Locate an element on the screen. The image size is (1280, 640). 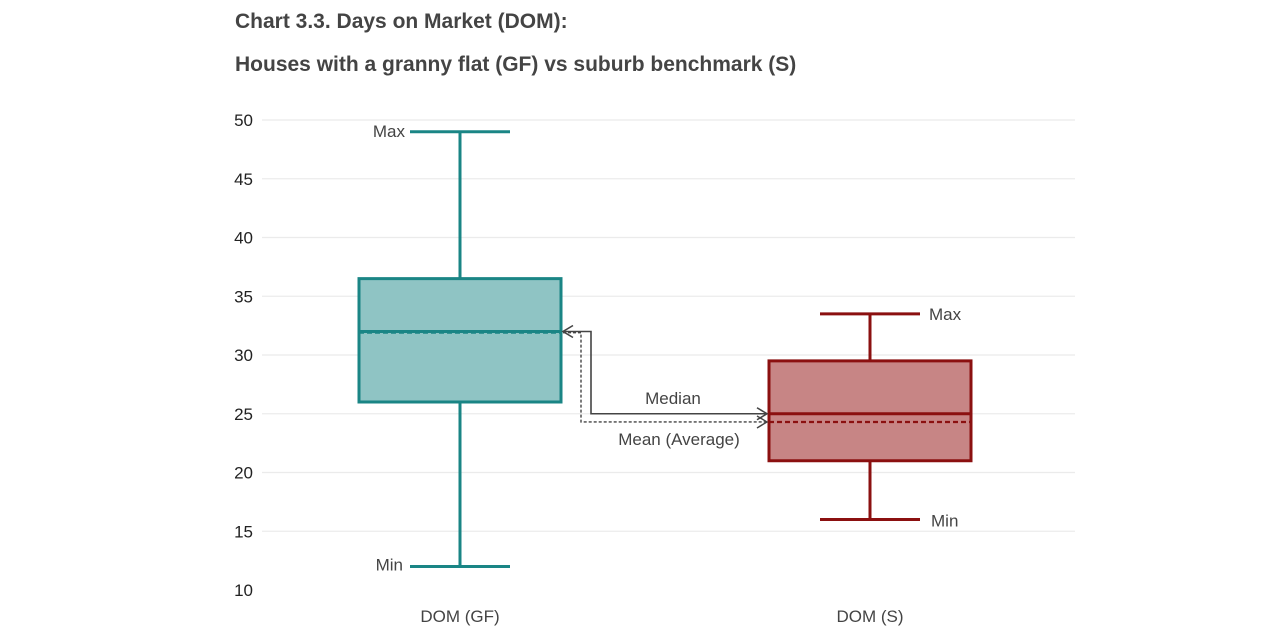
y-axis-ticks: 10 15 20 25 30 35 40 45 50 is located at coordinates (243, 355).